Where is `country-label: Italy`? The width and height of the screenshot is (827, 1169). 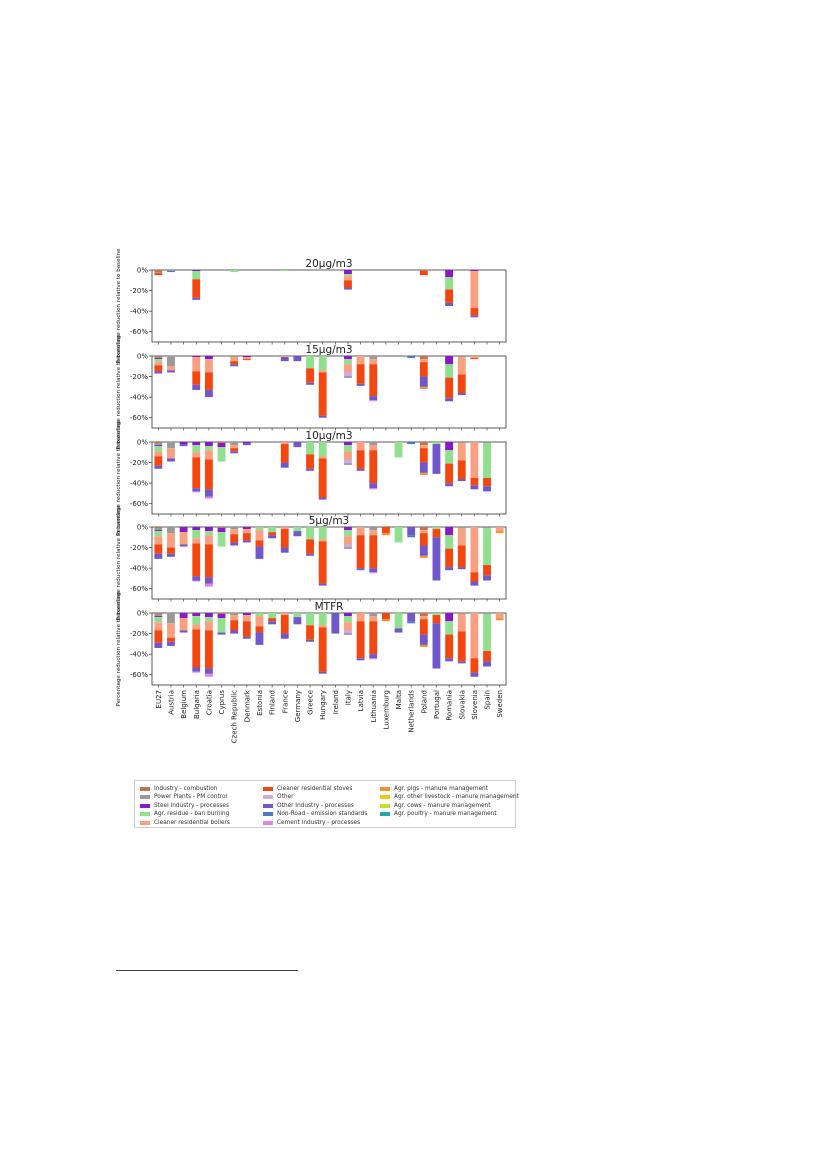 country-label: Italy is located at coordinates (348, 697).